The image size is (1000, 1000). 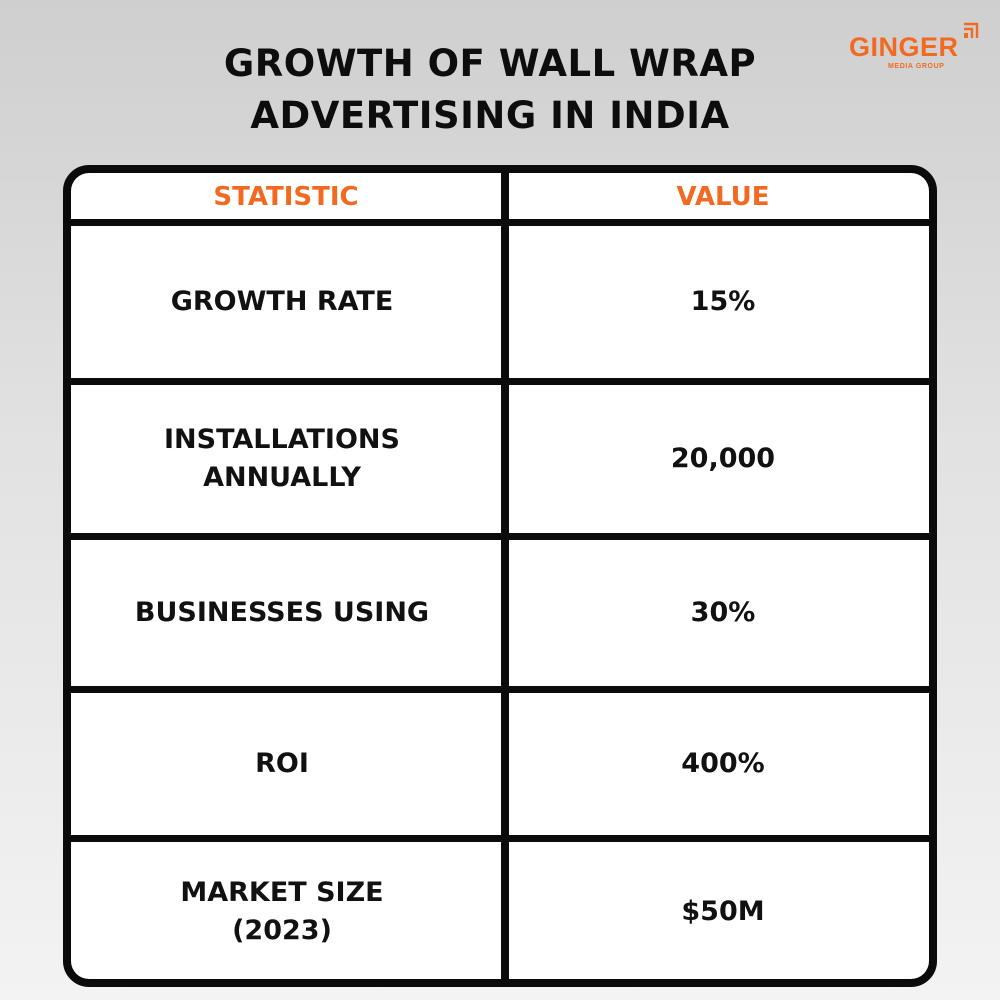 What do you see at coordinates (490, 115) in the screenshot?
I see `page-title-line-2: ADVERTISING IN INDIA` at bounding box center [490, 115].